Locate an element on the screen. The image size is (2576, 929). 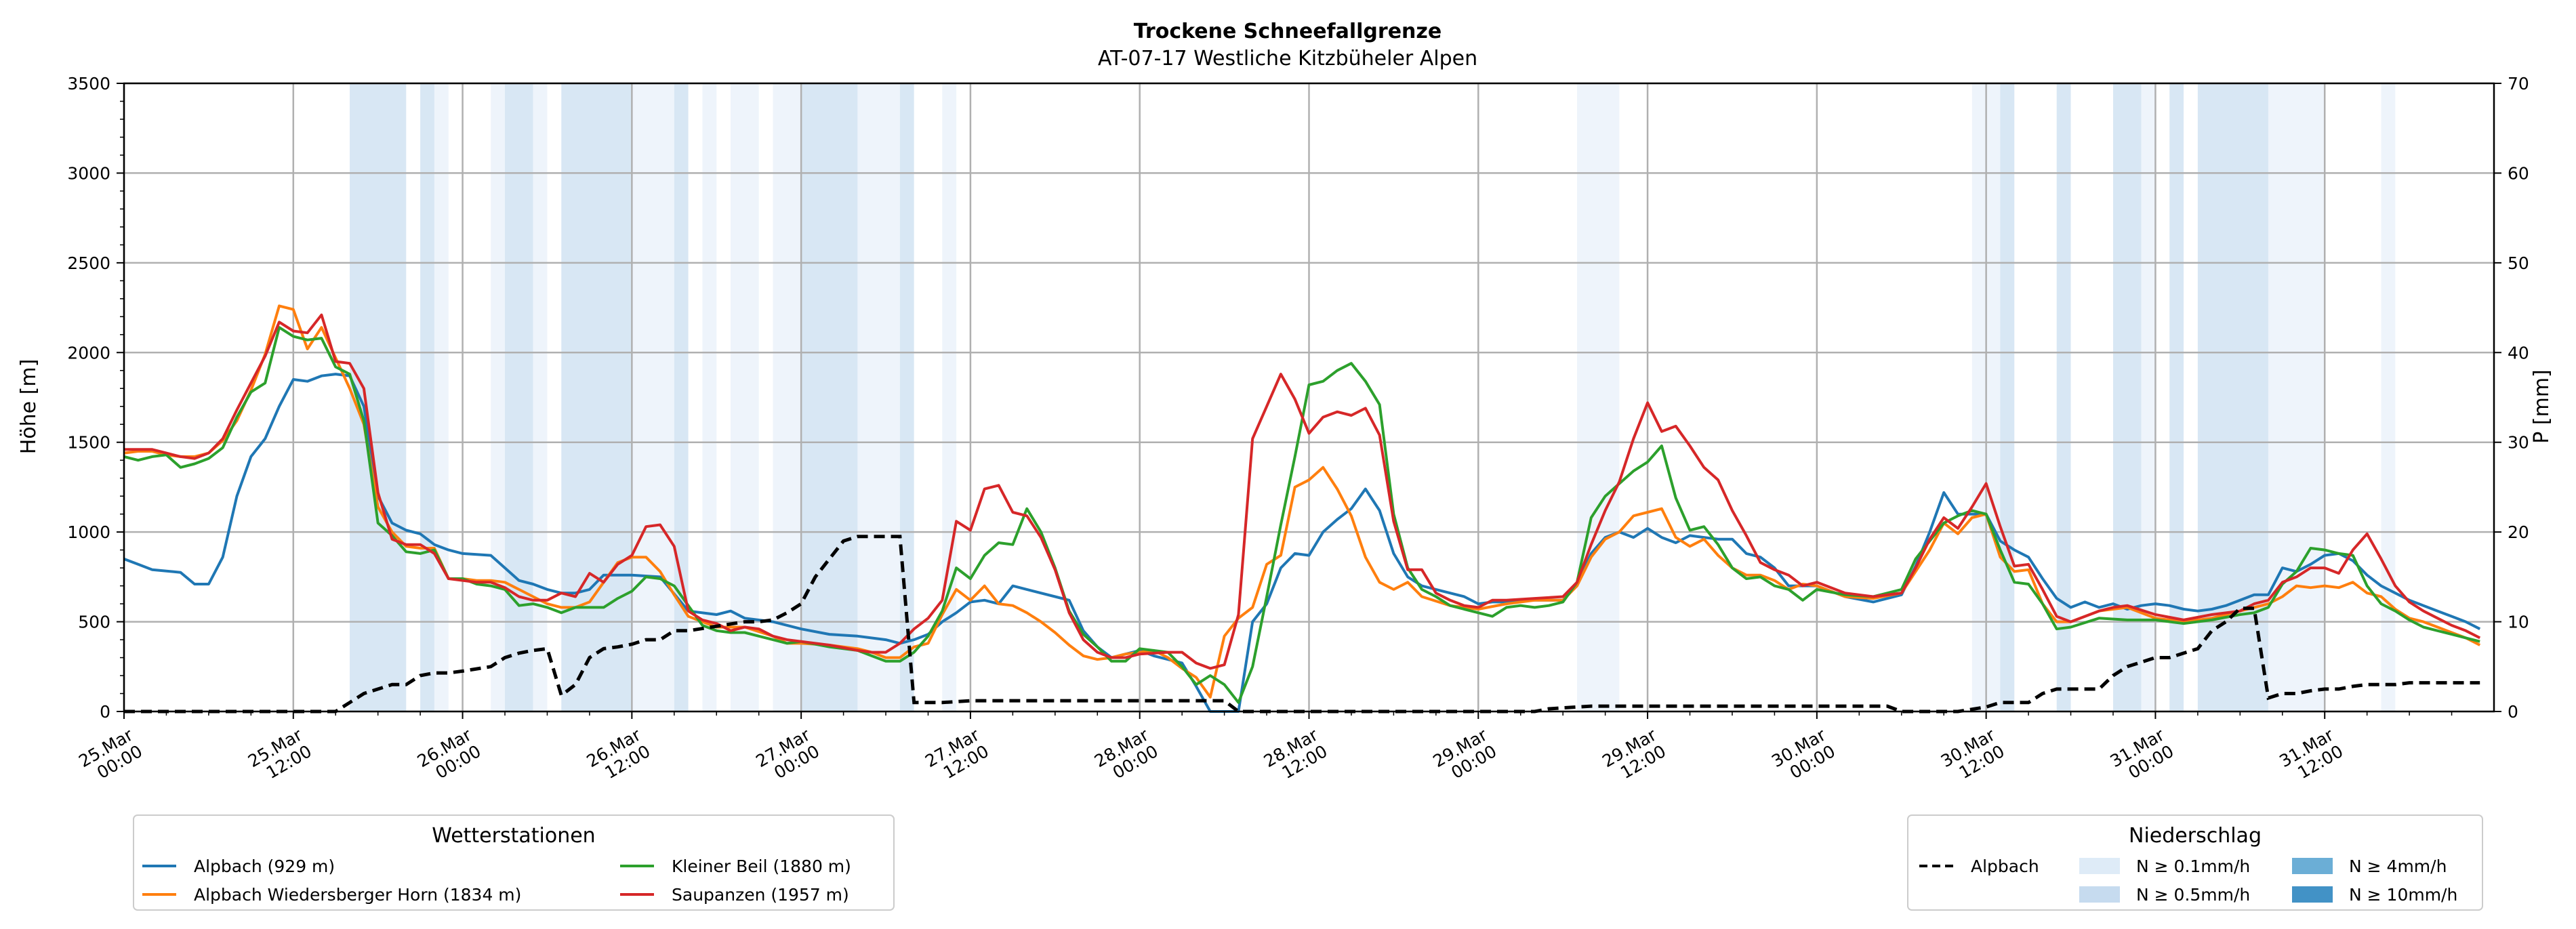
legend-precip-label-2: N ≥ 4mm/h is located at coordinates (2398, 866).